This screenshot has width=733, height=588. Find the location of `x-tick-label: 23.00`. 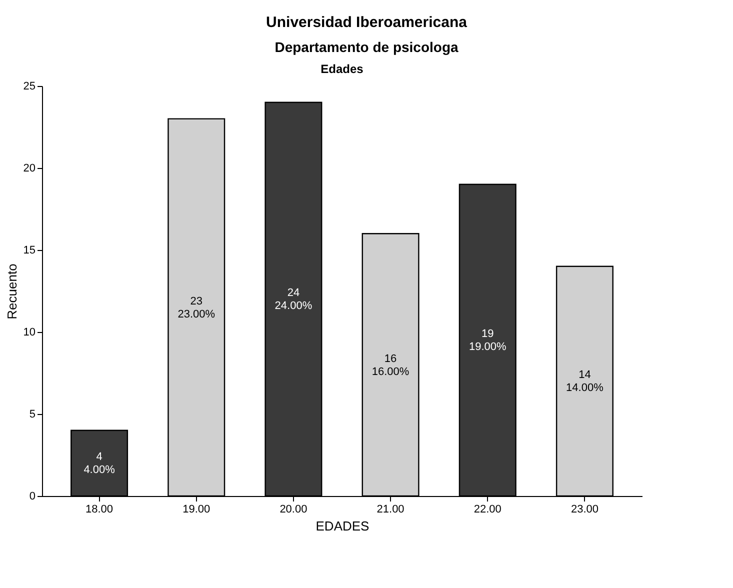

x-tick-label: 23.00 is located at coordinates (584, 510).